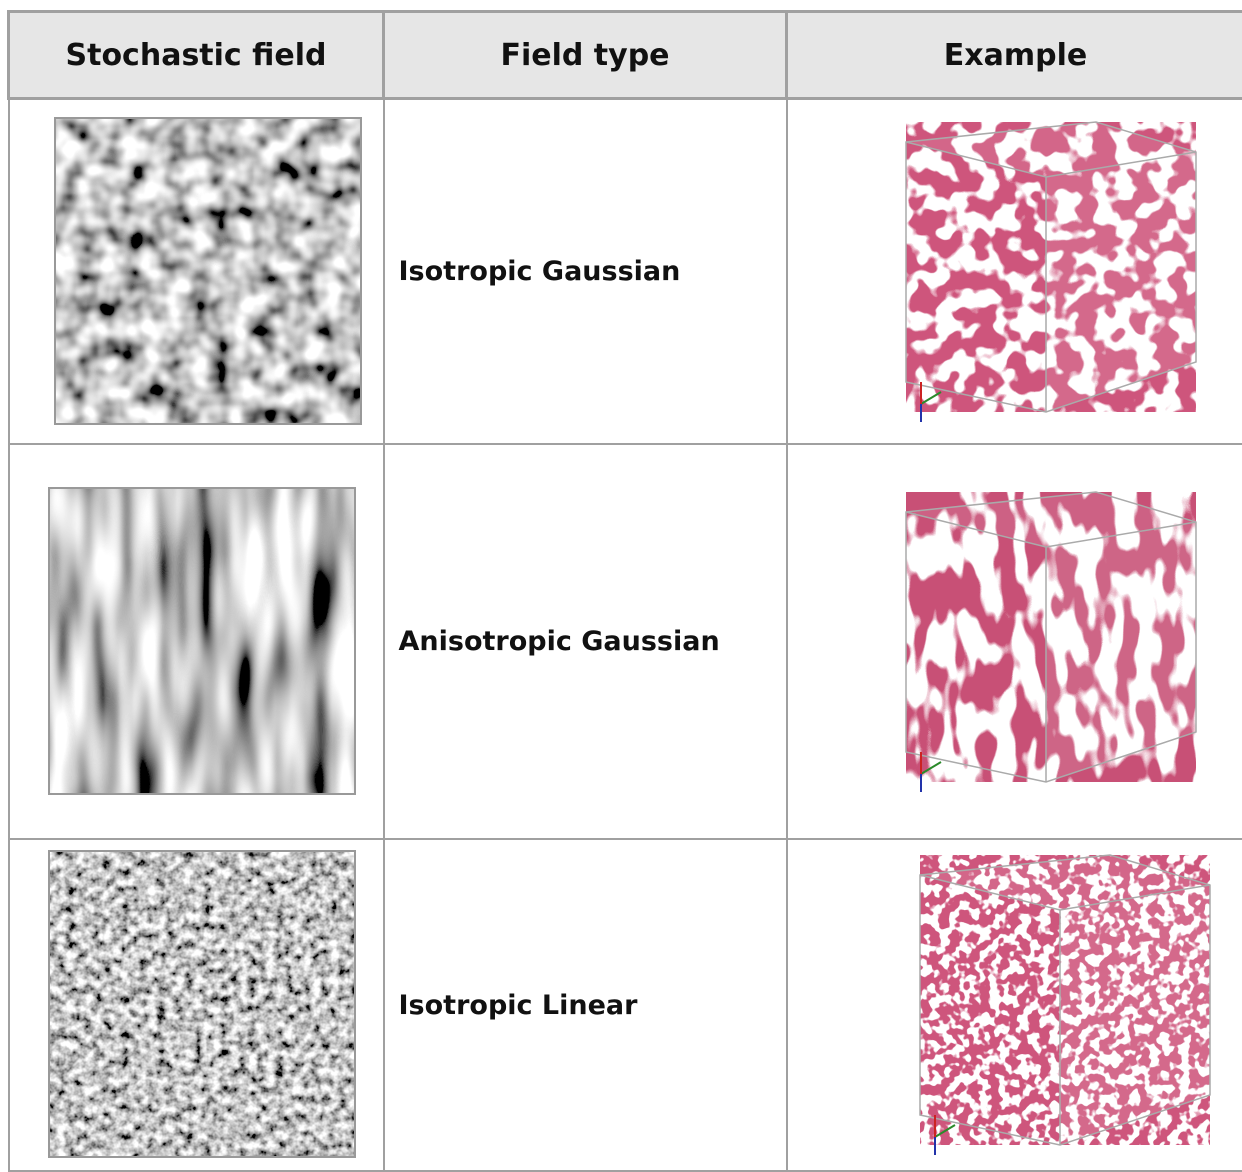 This screenshot has width=1242, height=1172. I want to click on field-type: Anisotropic Gaussian, so click(585, 641).